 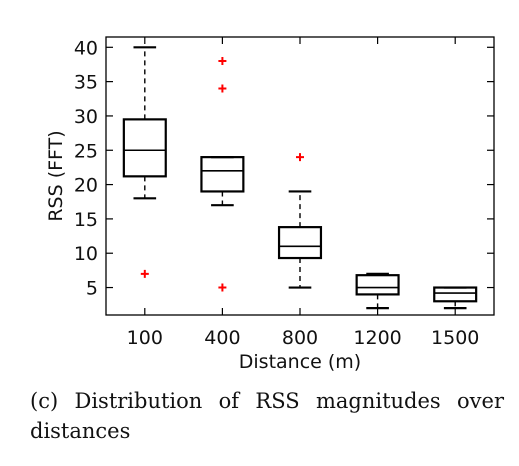 I want to click on y-tick-label: 30, so click(x=86, y=117).